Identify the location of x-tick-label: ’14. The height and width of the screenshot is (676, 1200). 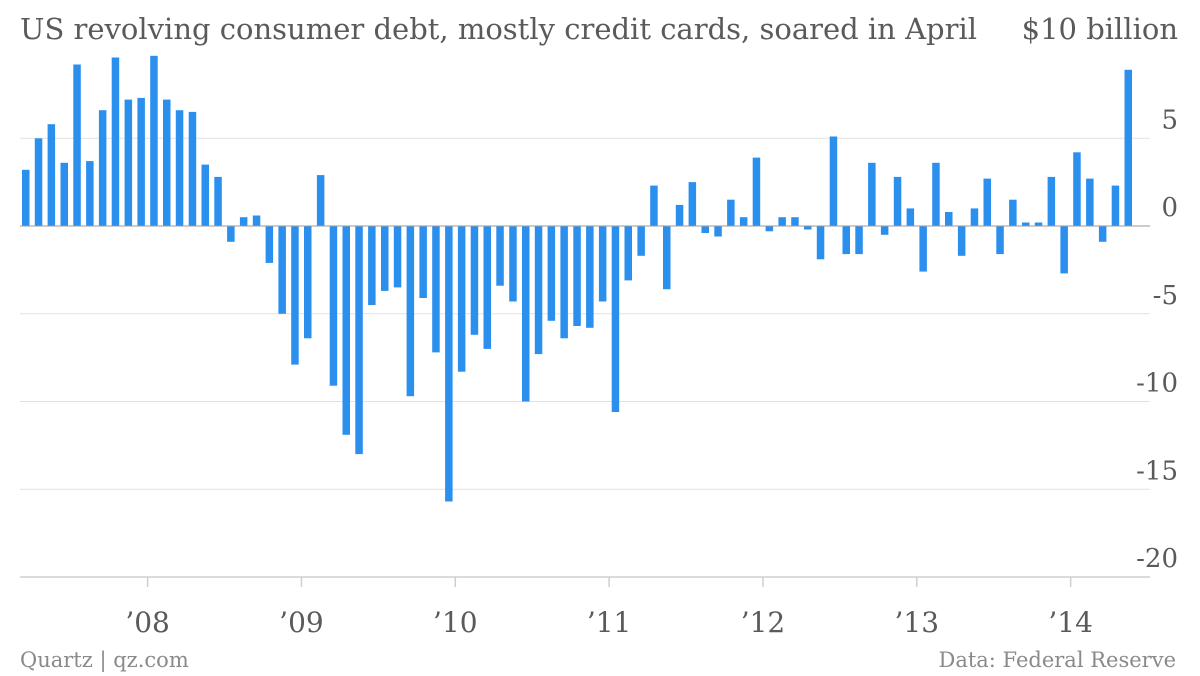
(1070, 622).